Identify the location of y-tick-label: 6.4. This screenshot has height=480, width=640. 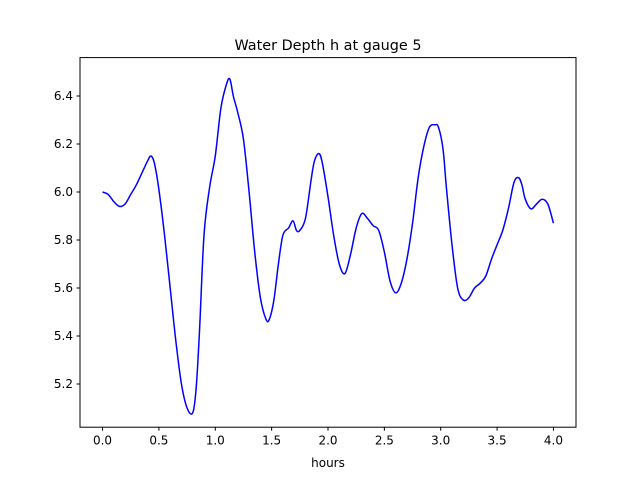
(63, 96).